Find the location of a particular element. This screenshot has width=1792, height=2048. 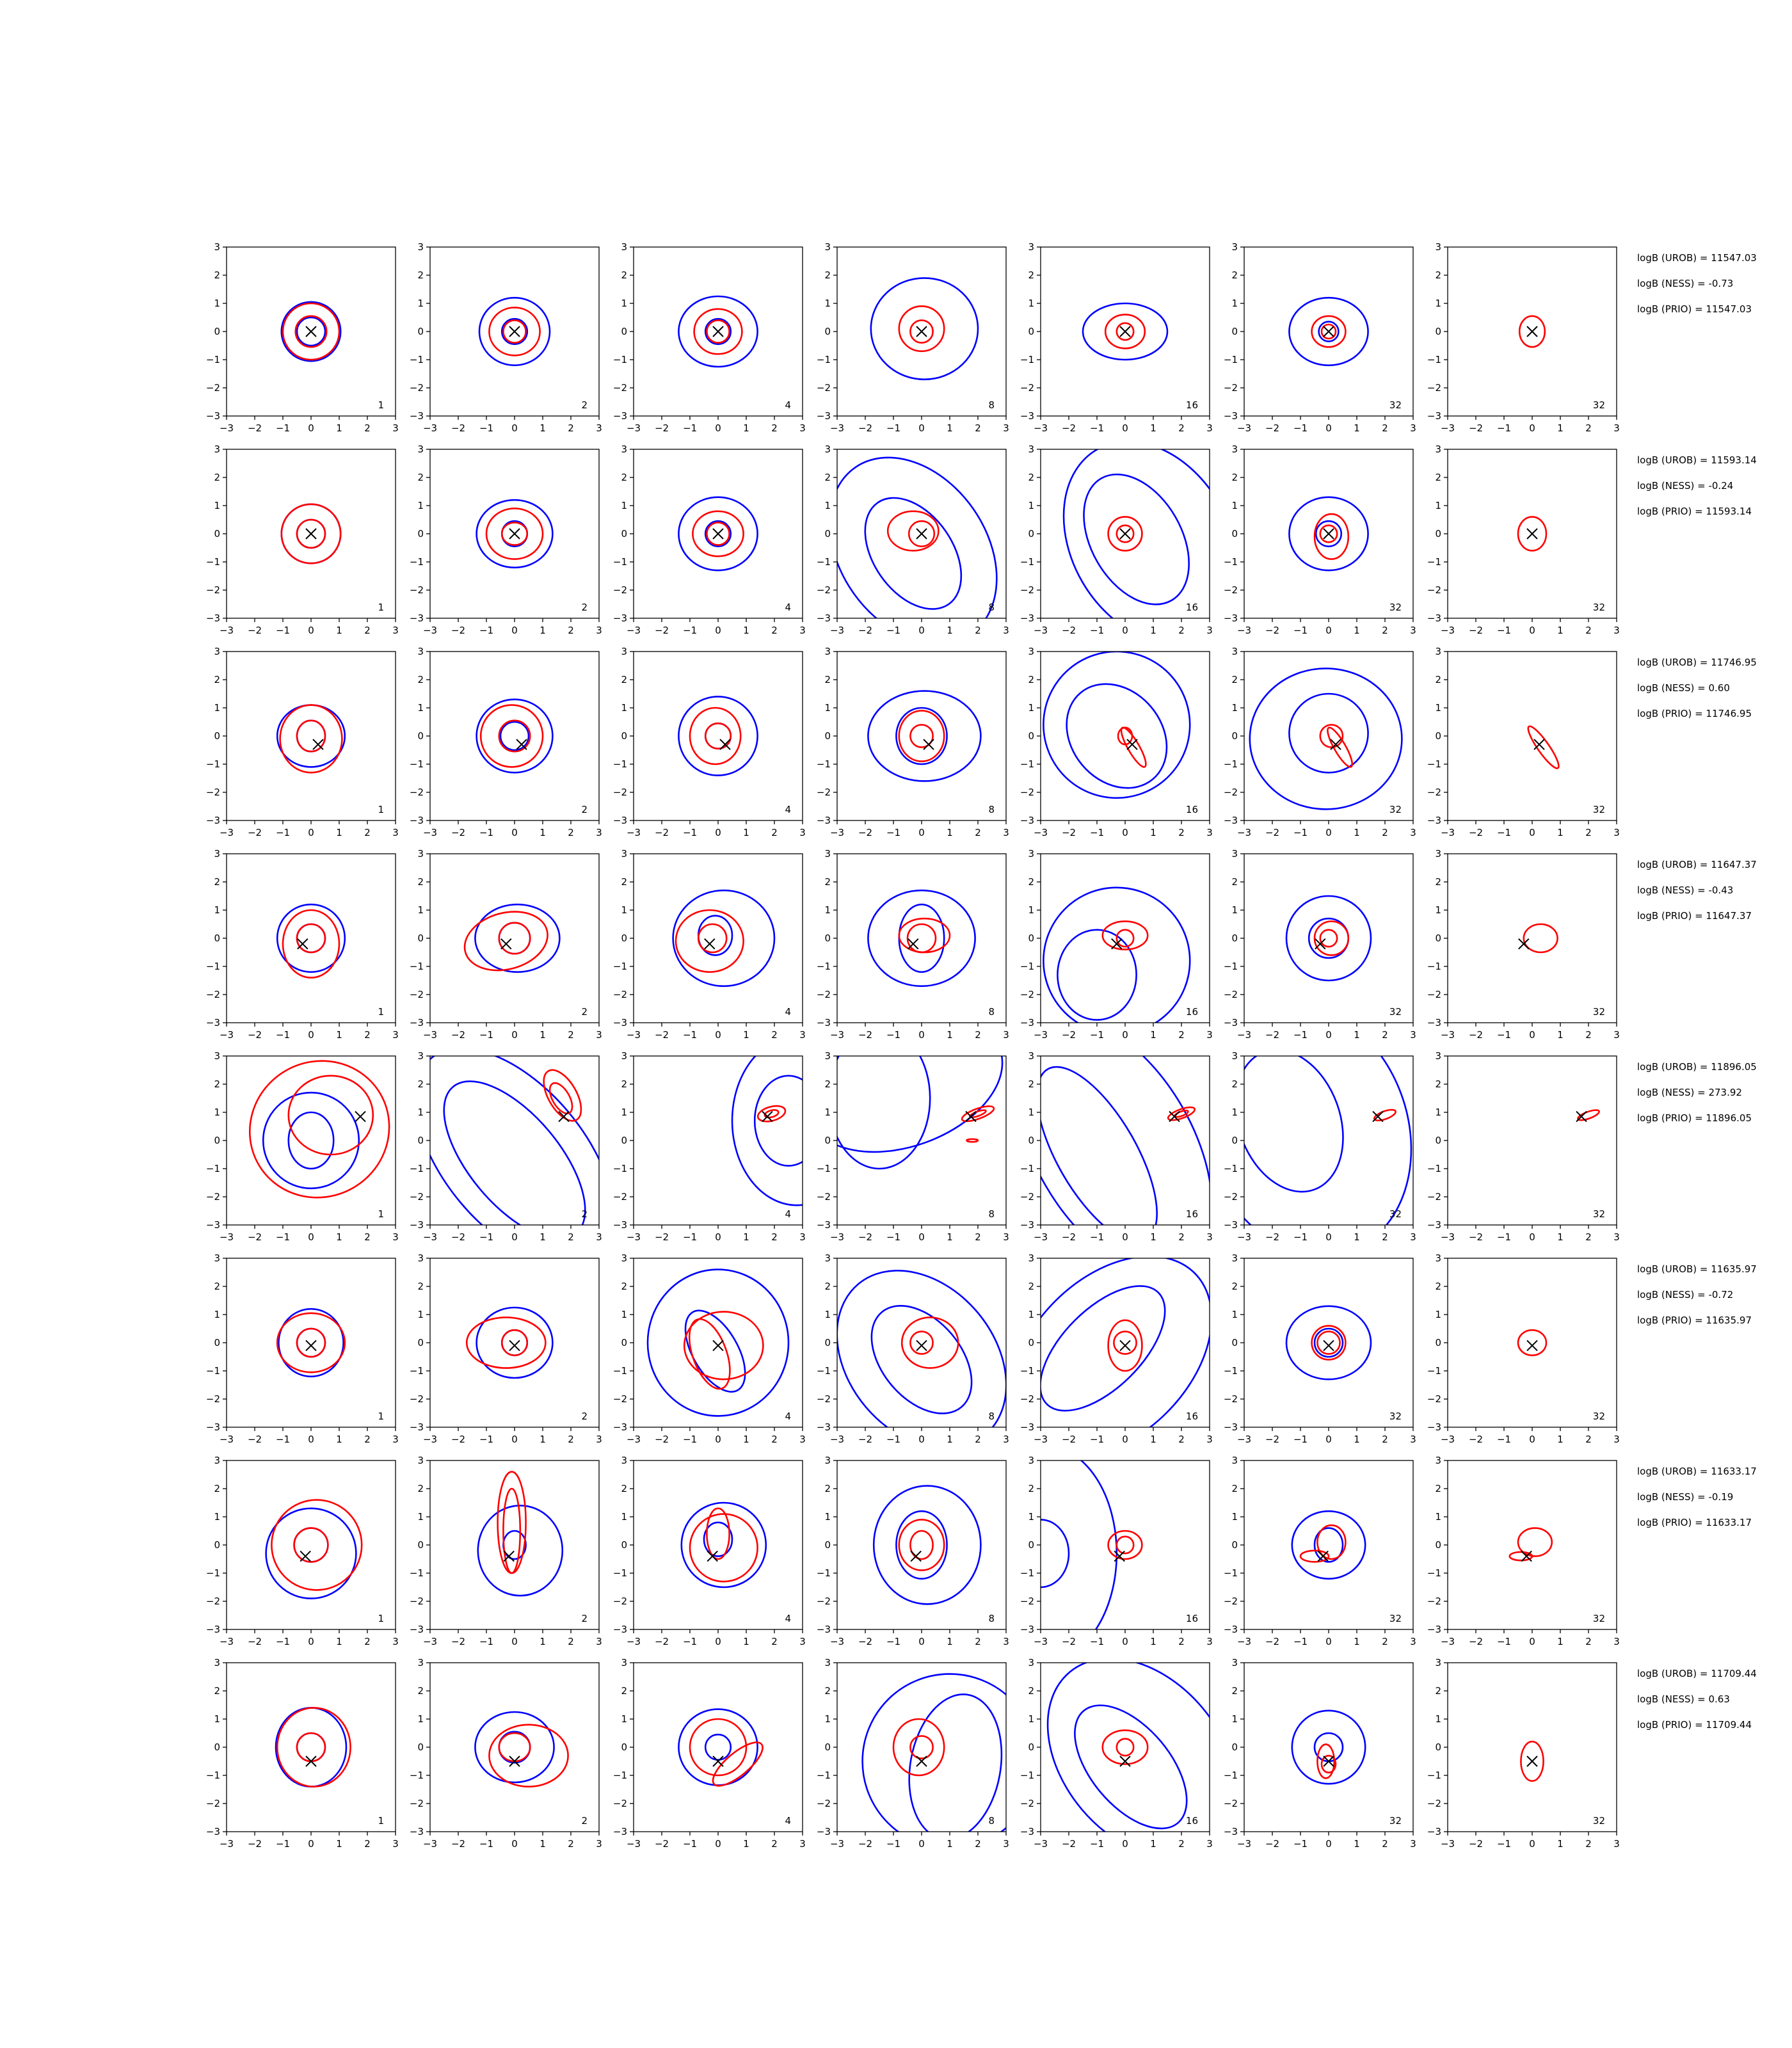

stat-text: logB (UROB) = 11635.97 is located at coordinates (1697, 1269).